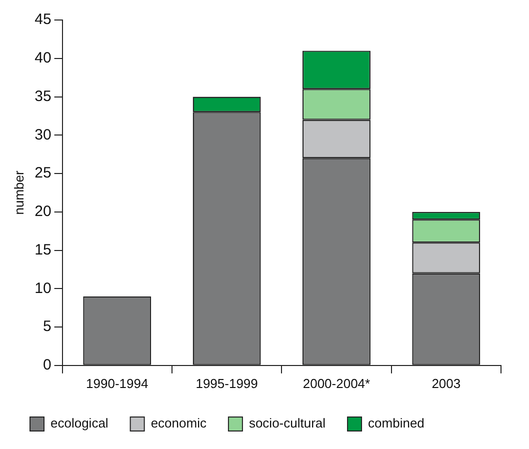 The width and height of the screenshot is (529, 449). I want to click on y-tick-label: 45, so click(43, 19).